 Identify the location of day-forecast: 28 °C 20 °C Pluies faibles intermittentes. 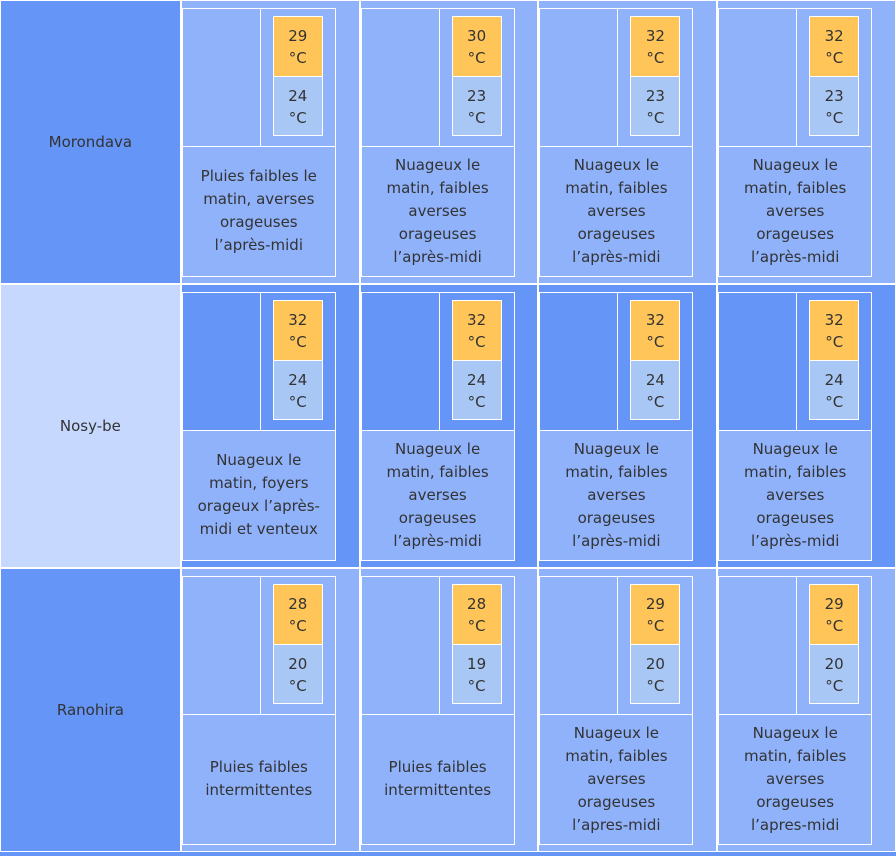
(258, 710).